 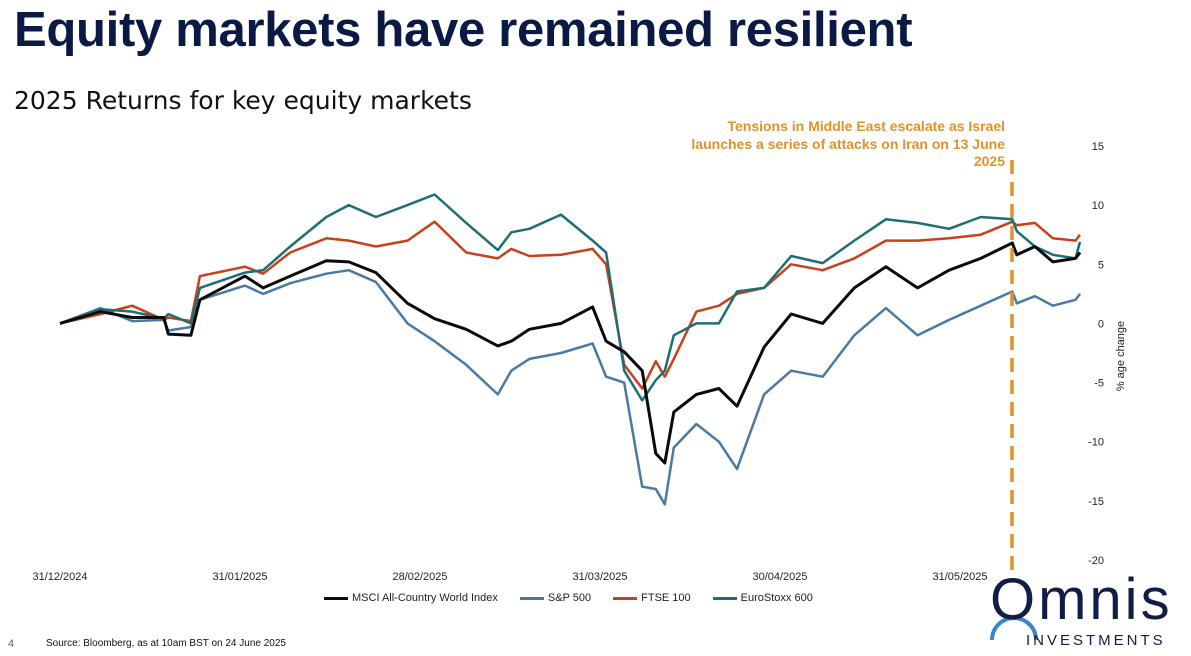 I want to click on legend-swatch-sp500, so click(x=531, y=598).